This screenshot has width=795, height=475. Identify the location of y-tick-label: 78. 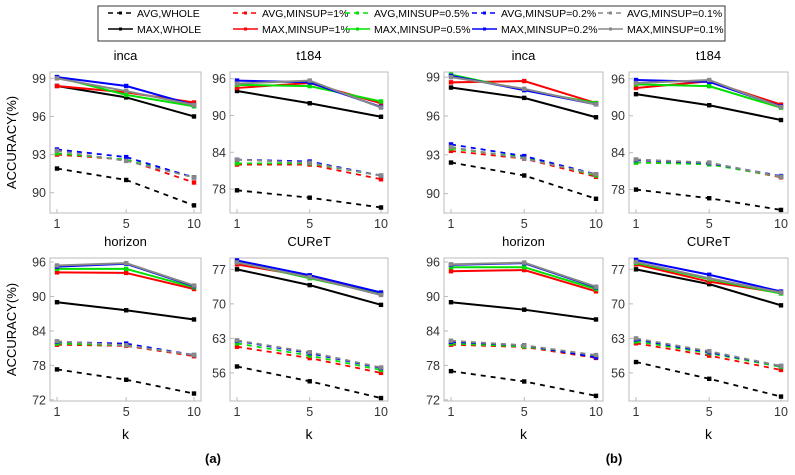
(219, 190).